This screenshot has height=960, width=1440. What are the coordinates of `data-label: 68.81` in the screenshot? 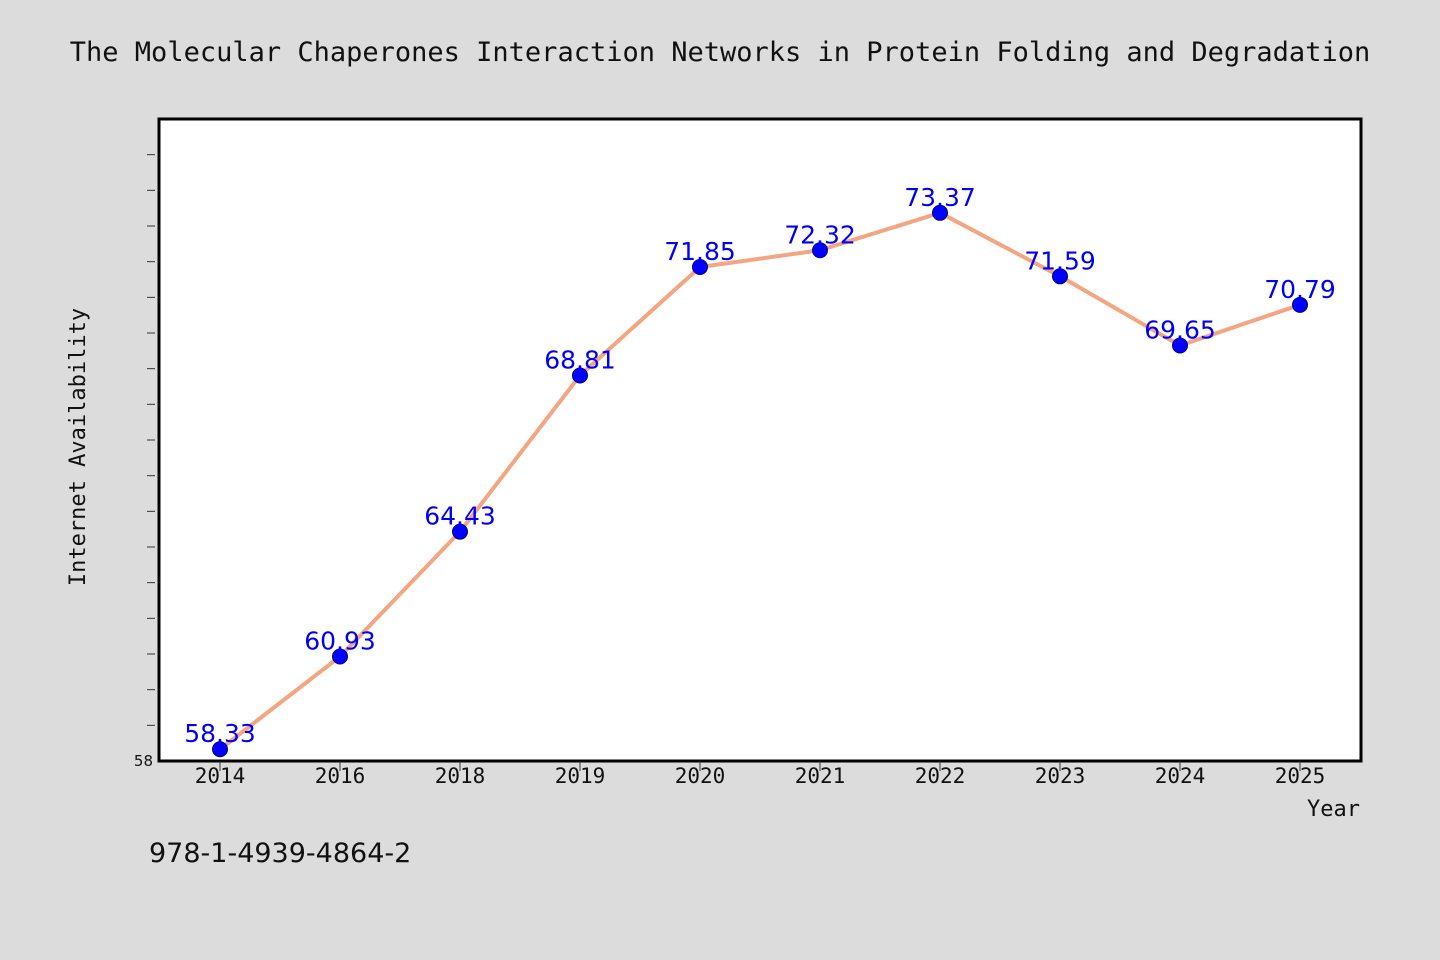 It's located at (580, 359).